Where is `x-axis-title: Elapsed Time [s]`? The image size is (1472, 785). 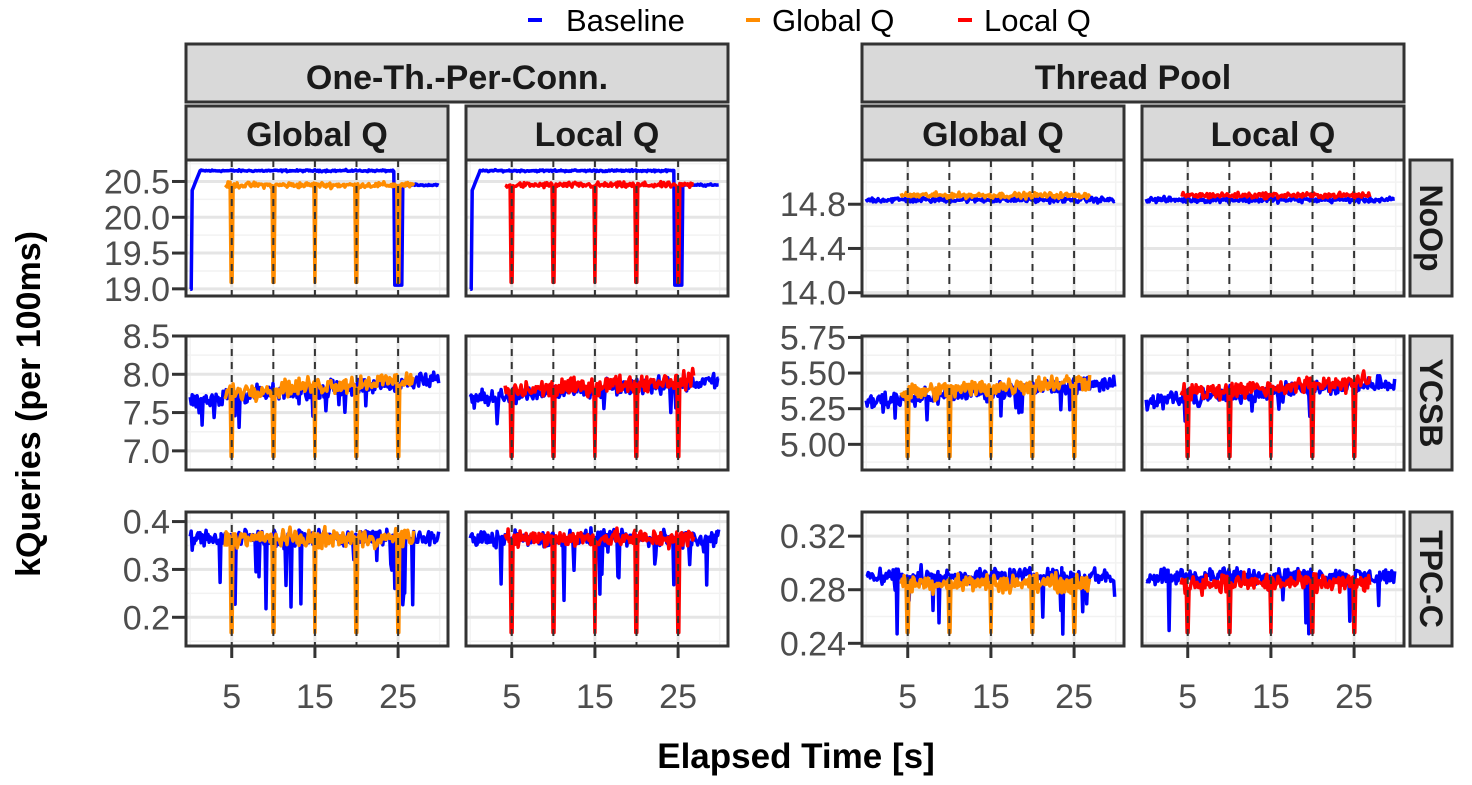
x-axis-title: Elapsed Time [s] is located at coordinates (796, 756).